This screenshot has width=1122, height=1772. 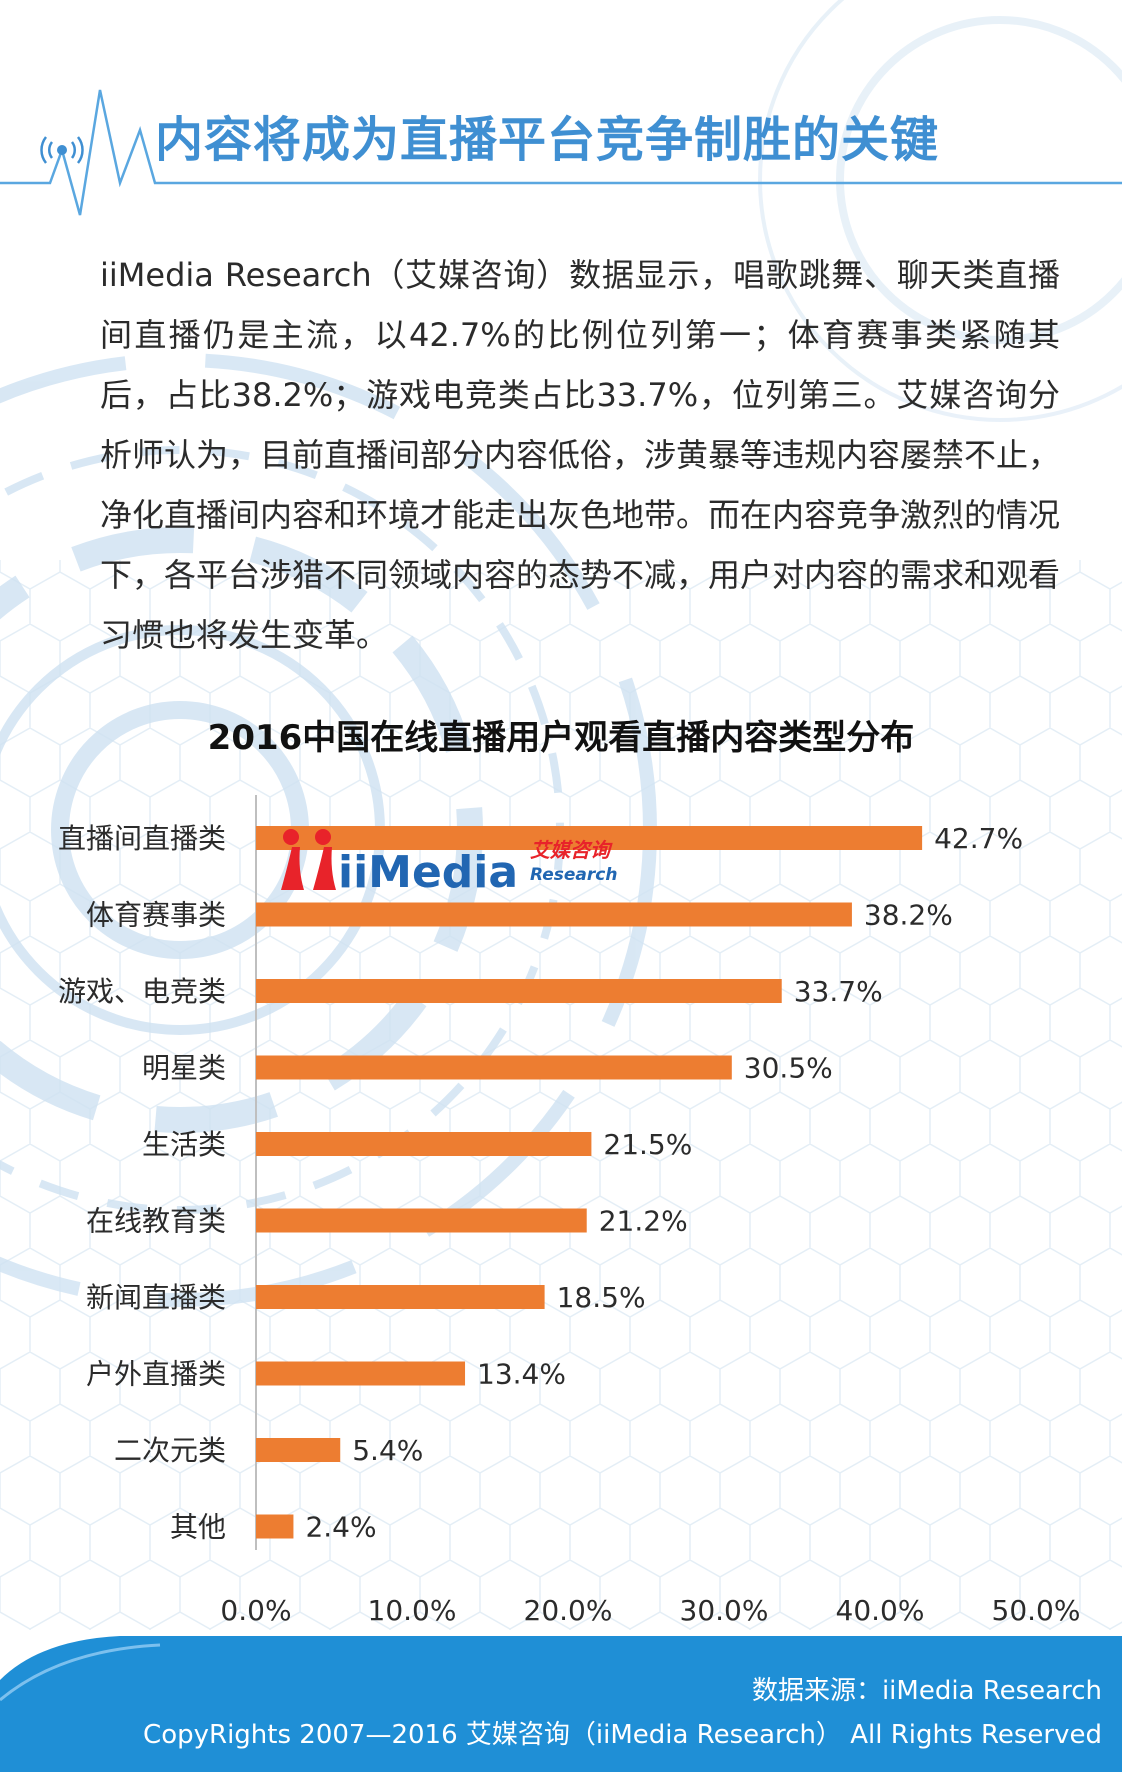 I want to click on data-label: 33.7%, so click(x=838, y=991).